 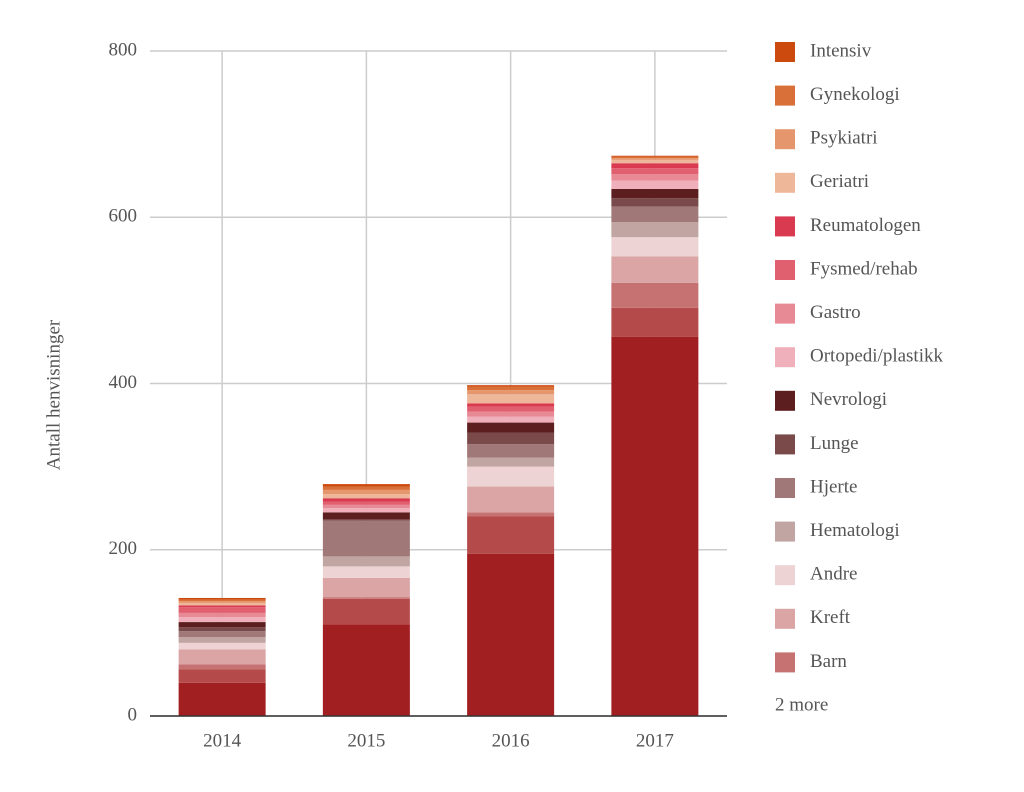 What do you see at coordinates (855, 530) in the screenshot?
I see `legend-label: Hematologi` at bounding box center [855, 530].